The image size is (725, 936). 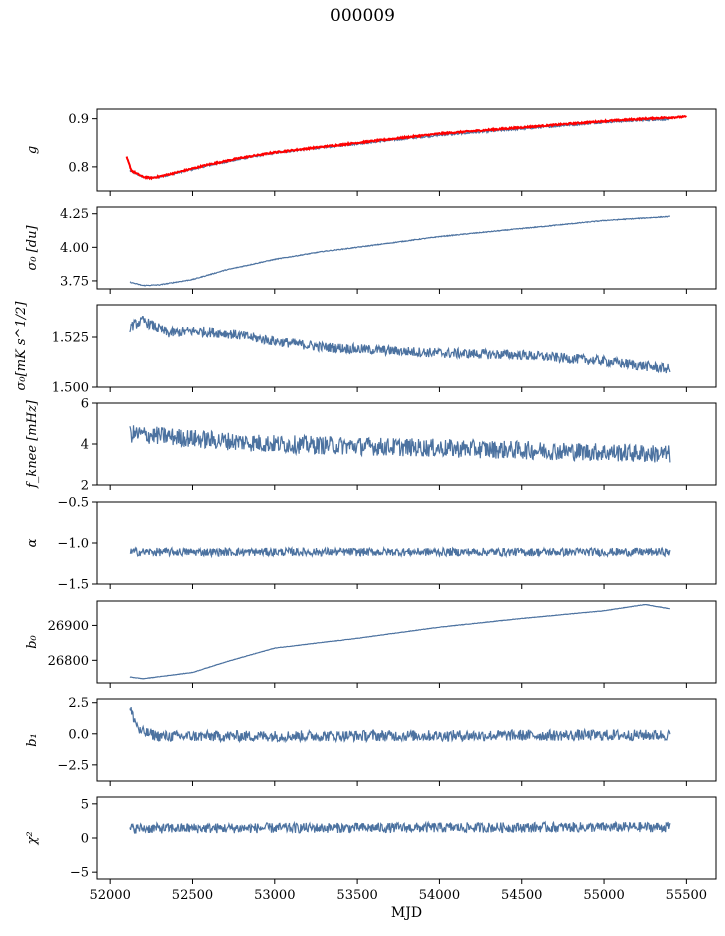 I want to click on x-tick-label-2: 53000, so click(x=274, y=895).